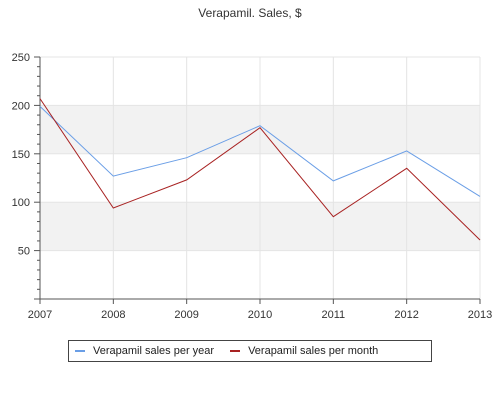 The width and height of the screenshot is (500, 405). What do you see at coordinates (21, 58) in the screenshot?
I see `y-tick-label: 250` at bounding box center [21, 58].